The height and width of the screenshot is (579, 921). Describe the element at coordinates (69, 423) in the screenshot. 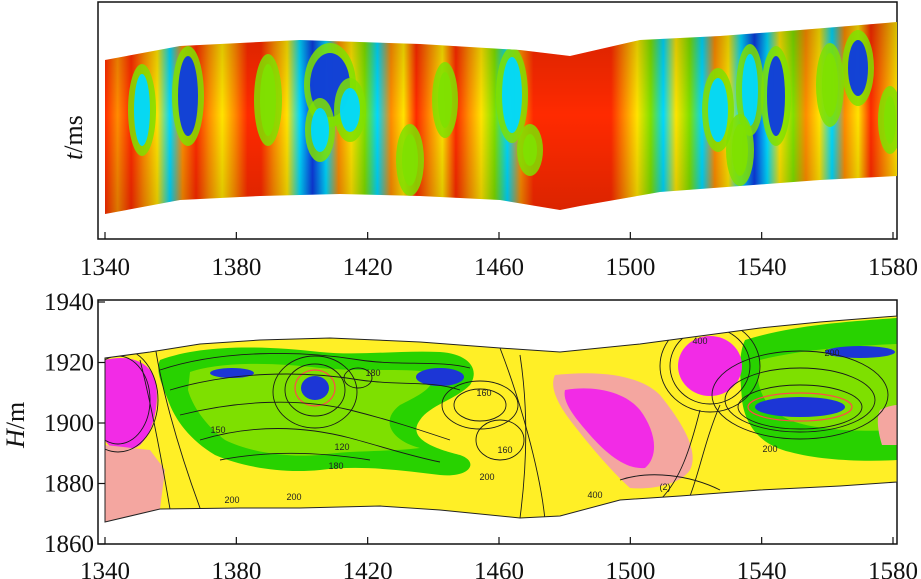

I see `y-tick-label: 1900` at that location.